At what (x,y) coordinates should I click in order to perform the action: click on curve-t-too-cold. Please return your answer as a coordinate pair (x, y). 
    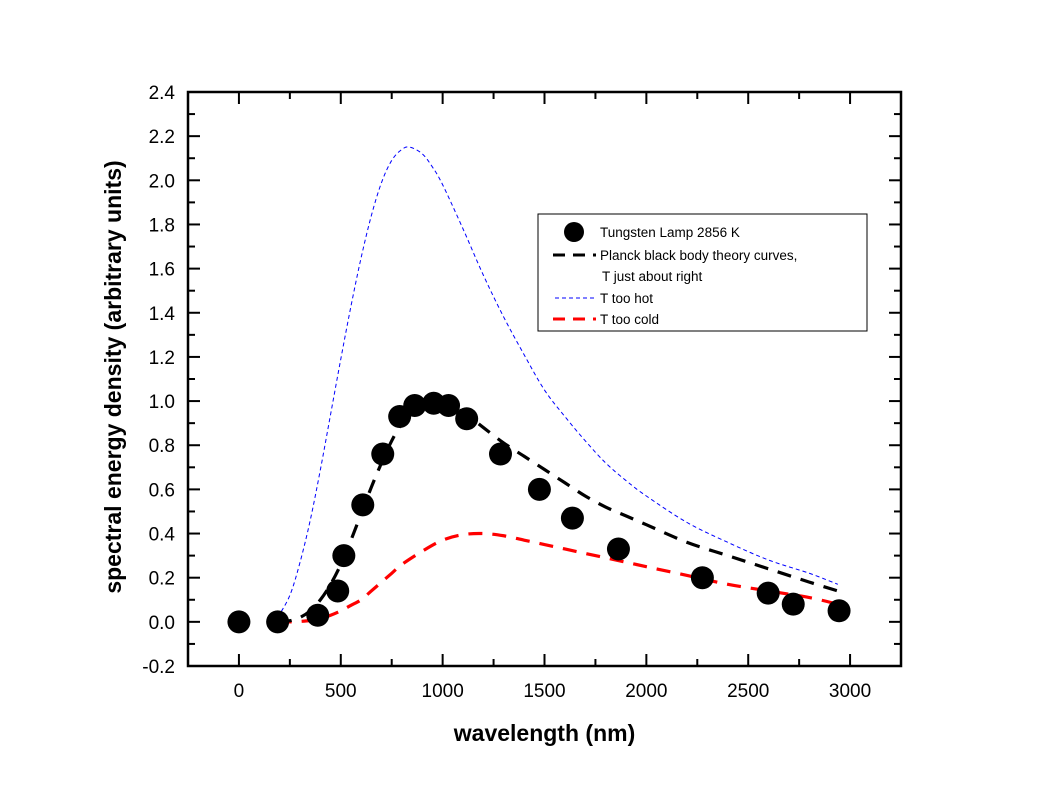
    Looking at the image, I should click on (558, 577).